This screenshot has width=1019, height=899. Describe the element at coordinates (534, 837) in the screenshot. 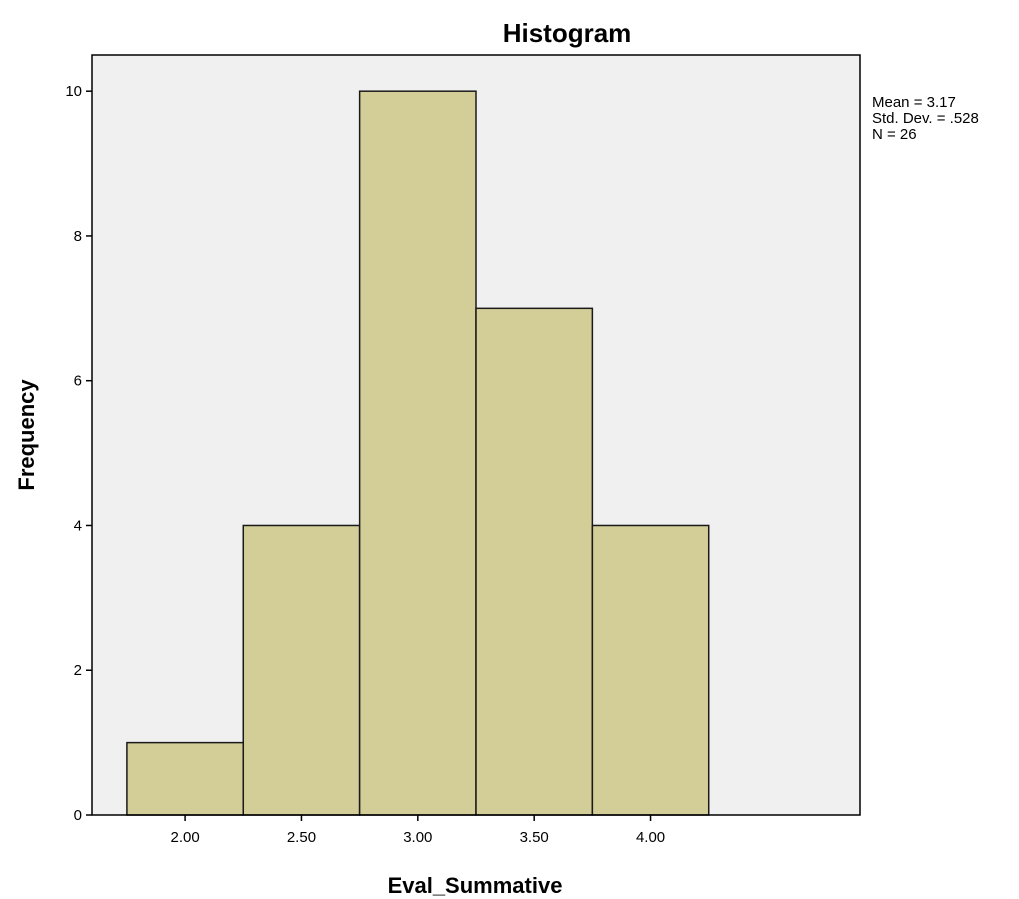

I see `x-tick-label: 3.50` at that location.